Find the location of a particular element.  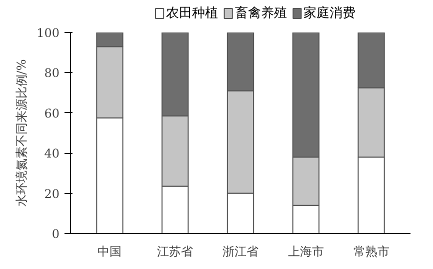

y-tick-label: 60 is located at coordinates (52, 113).